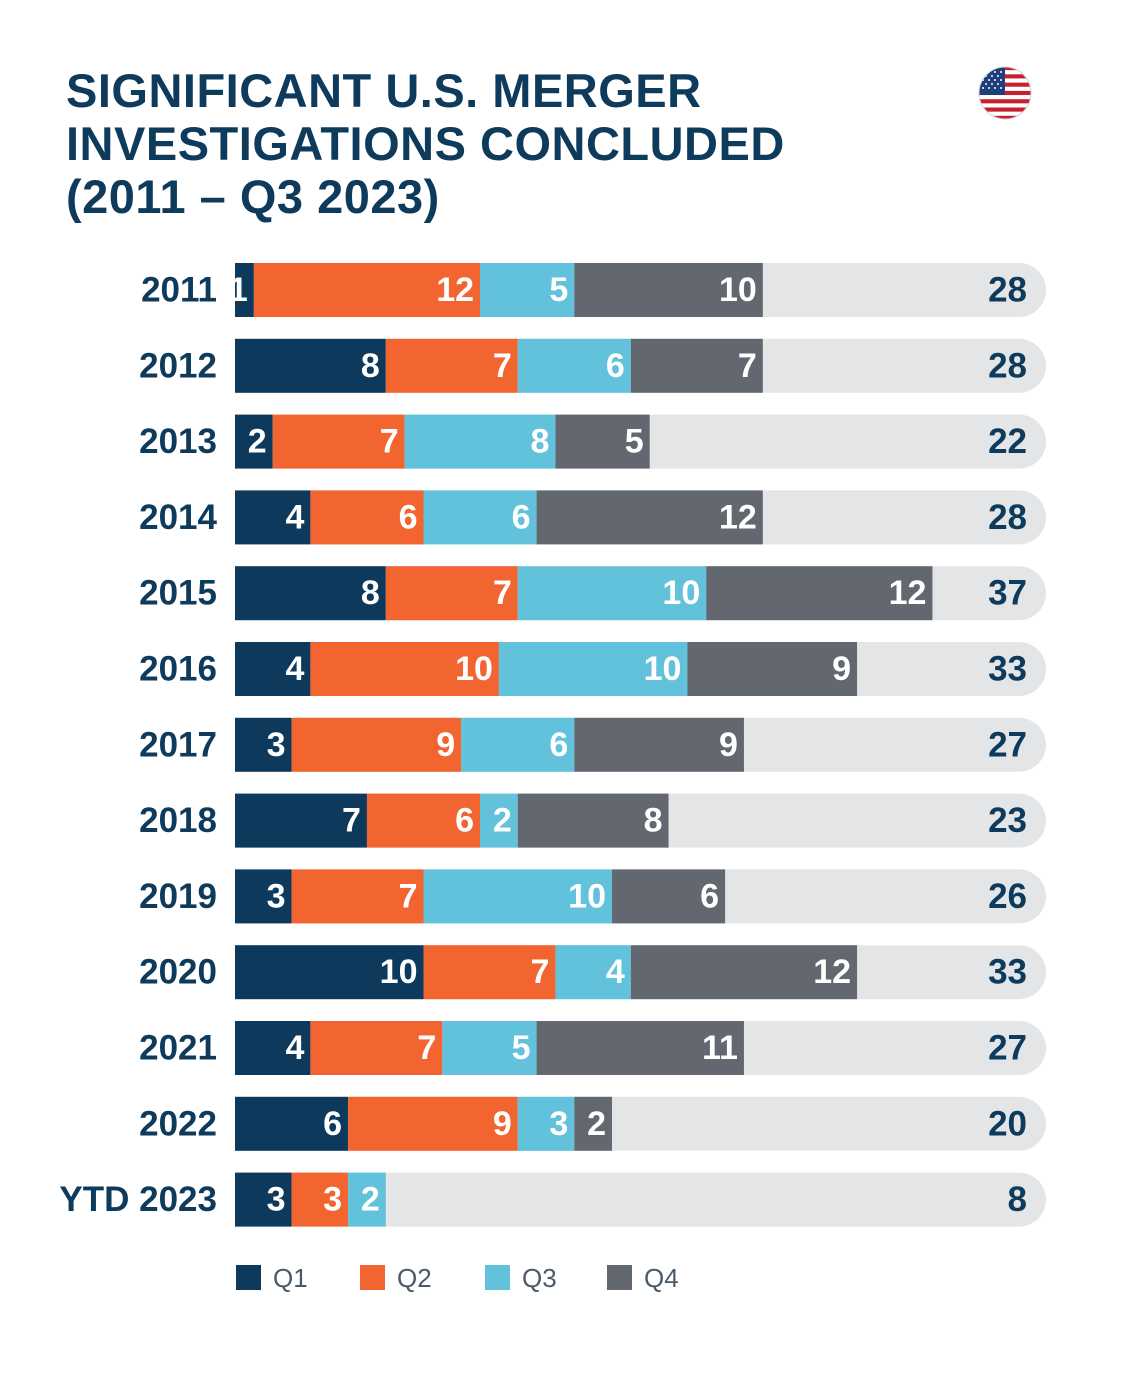 Image resolution: width=1147 pixels, height=1382 pixels. I want to click on total-label: 23, so click(1007, 820).